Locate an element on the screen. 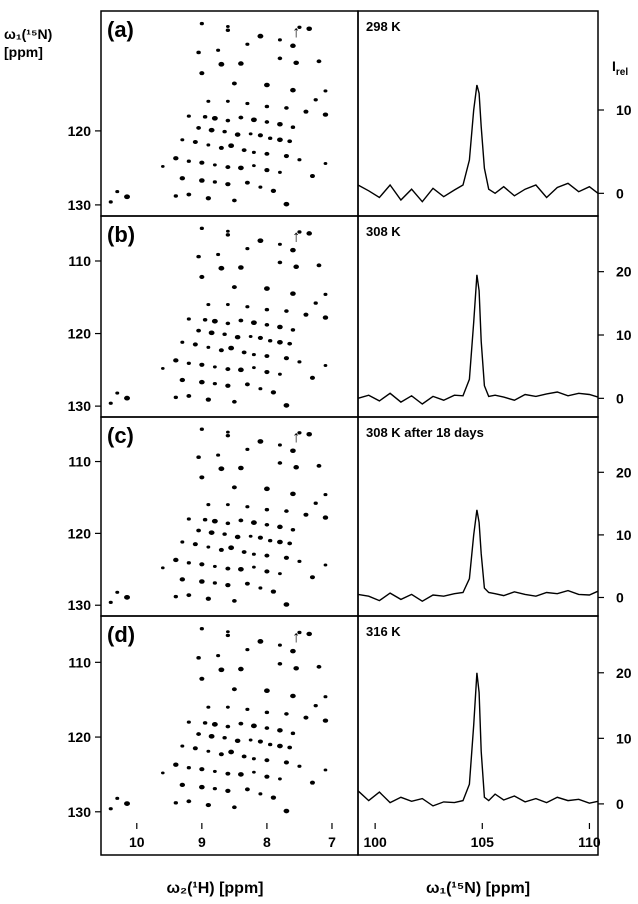 This screenshot has height=904, width=638. spectrum-2d-frame is located at coordinates (229, 735).